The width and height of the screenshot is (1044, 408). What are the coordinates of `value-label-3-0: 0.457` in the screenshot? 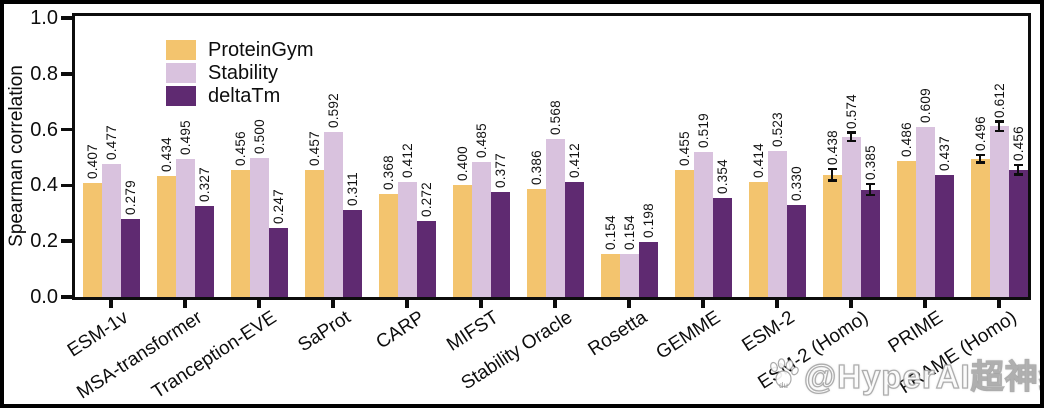 It's located at (314, 148).